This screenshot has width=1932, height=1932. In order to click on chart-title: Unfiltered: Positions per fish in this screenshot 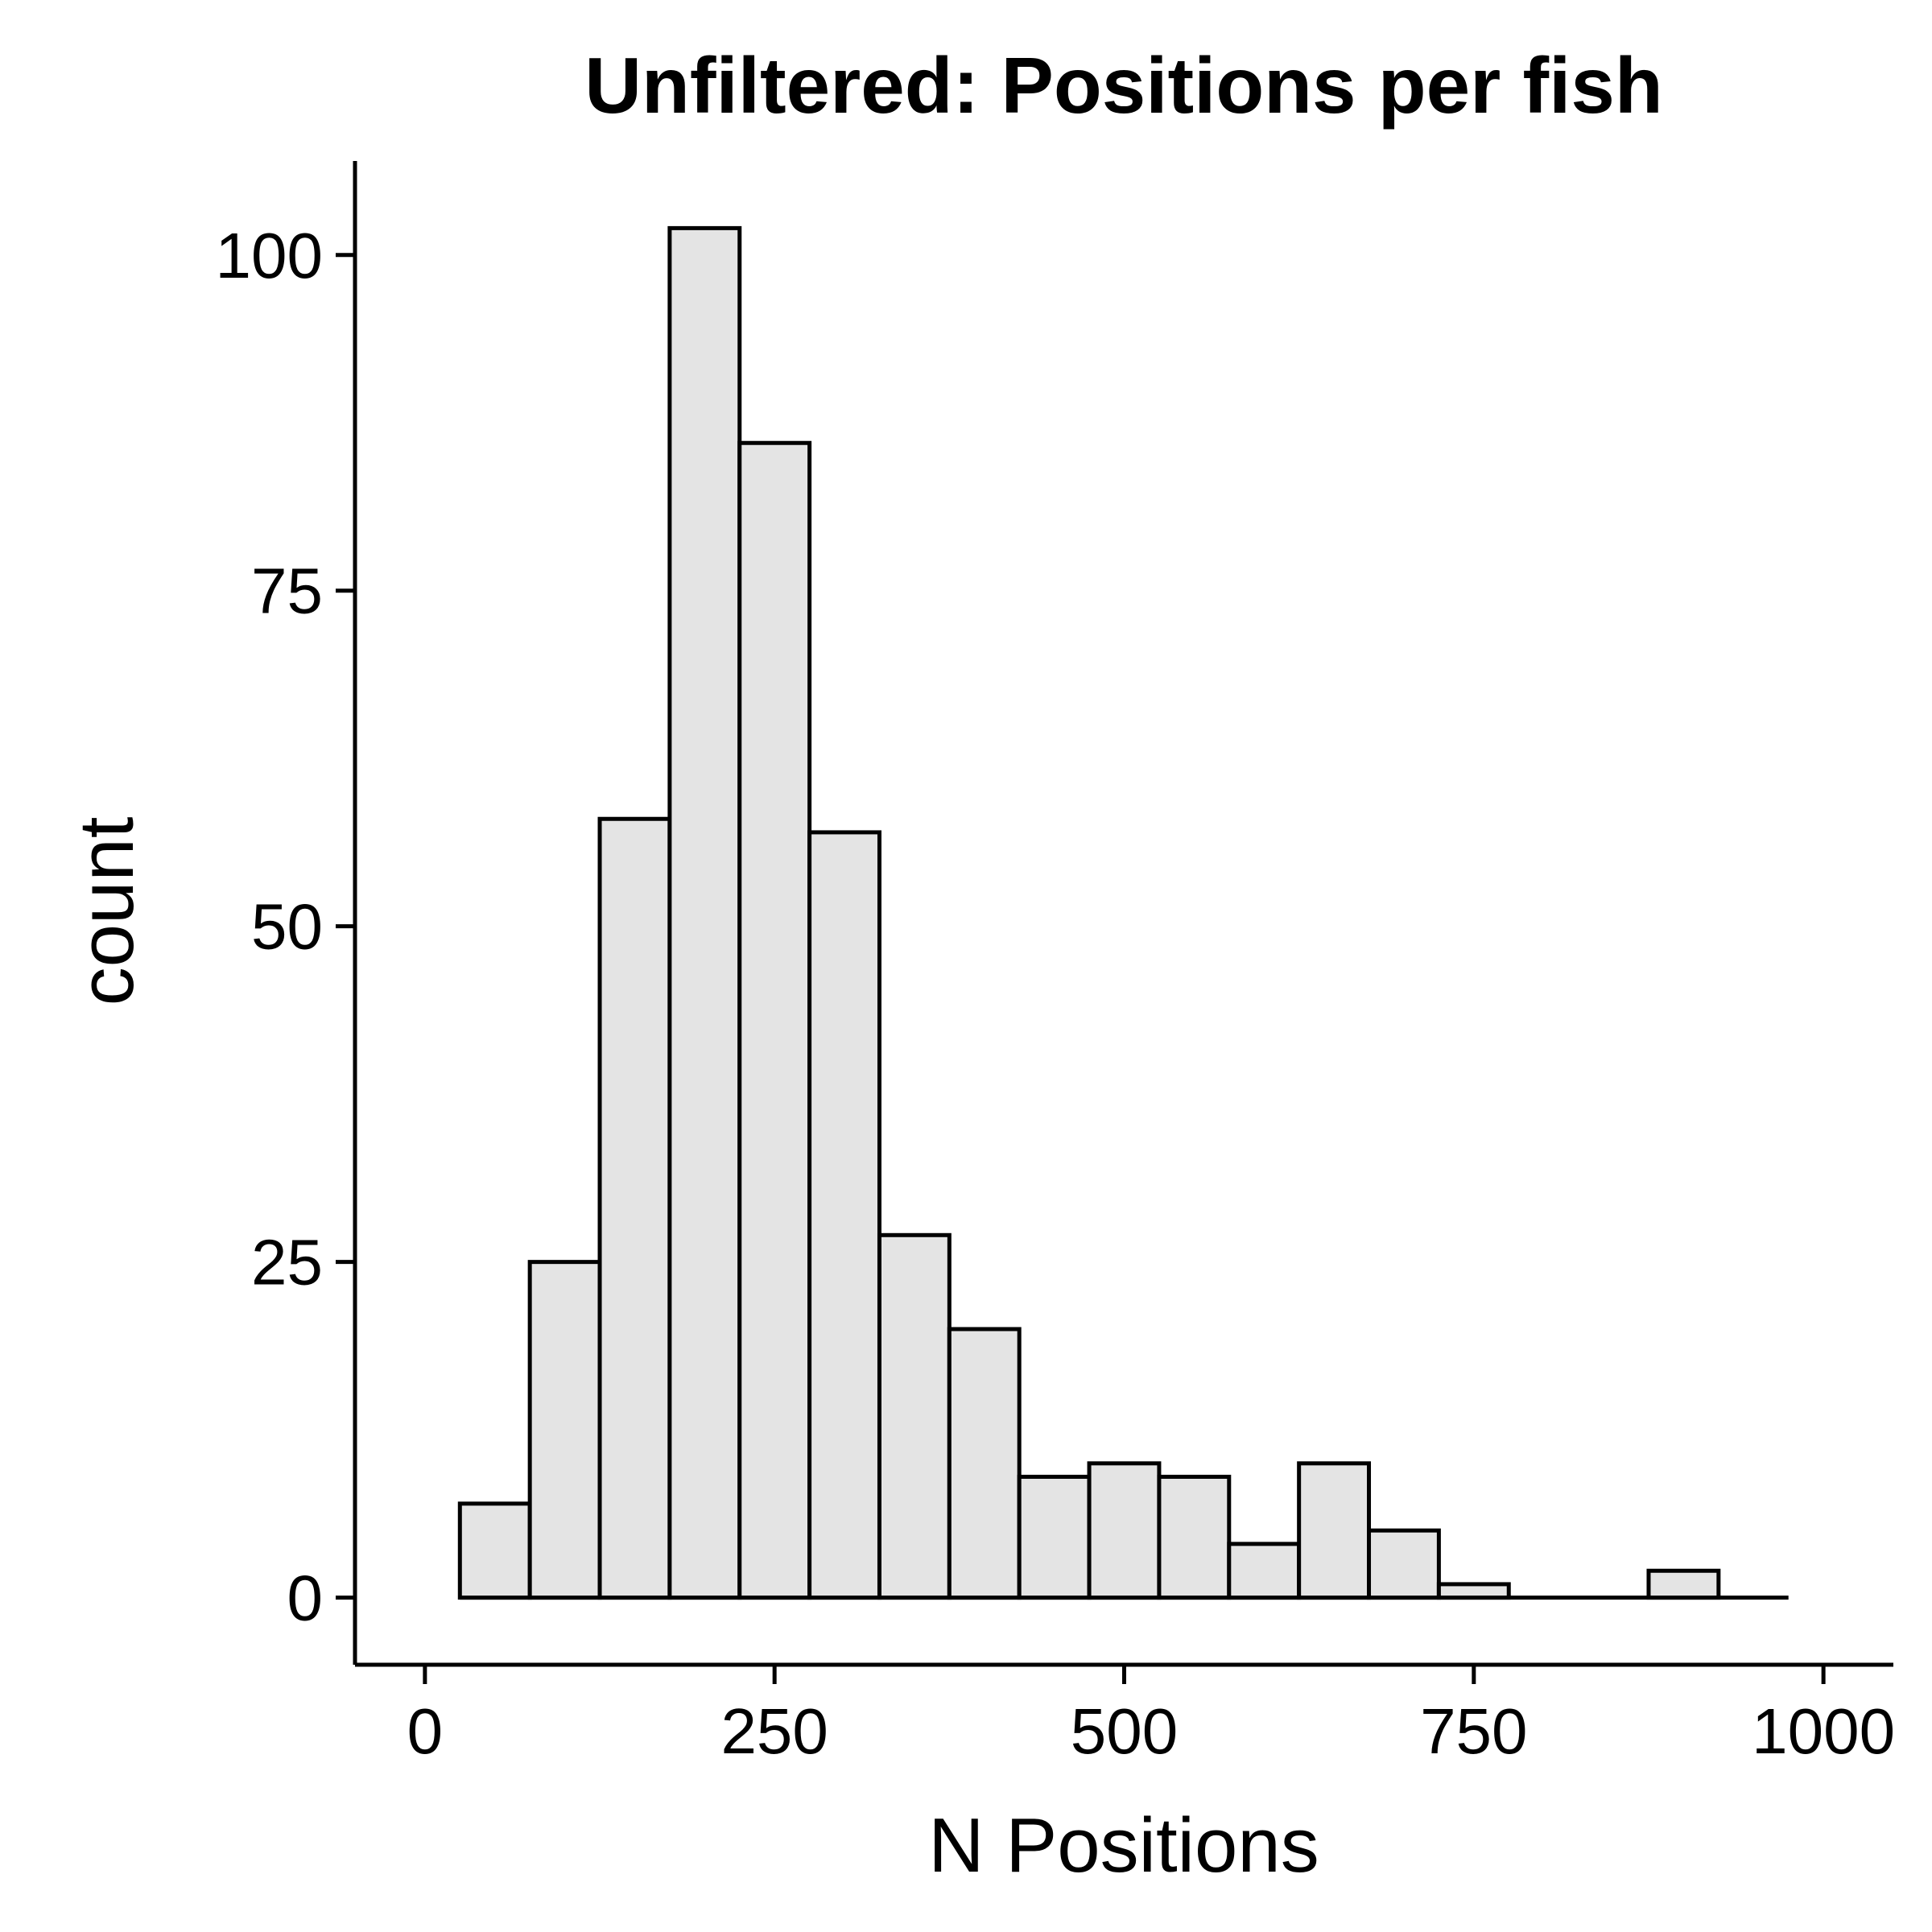, I will do `click(1123, 85)`.